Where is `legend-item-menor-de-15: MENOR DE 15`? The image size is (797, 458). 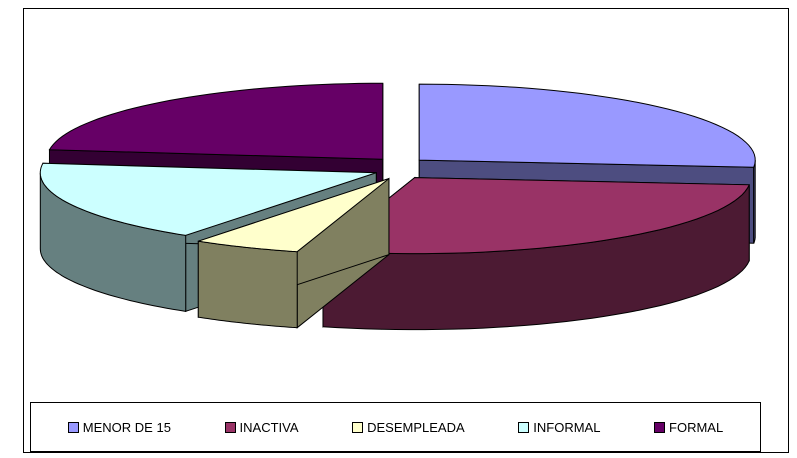 legend-item-menor-de-15: MENOR DE 15 is located at coordinates (119, 427).